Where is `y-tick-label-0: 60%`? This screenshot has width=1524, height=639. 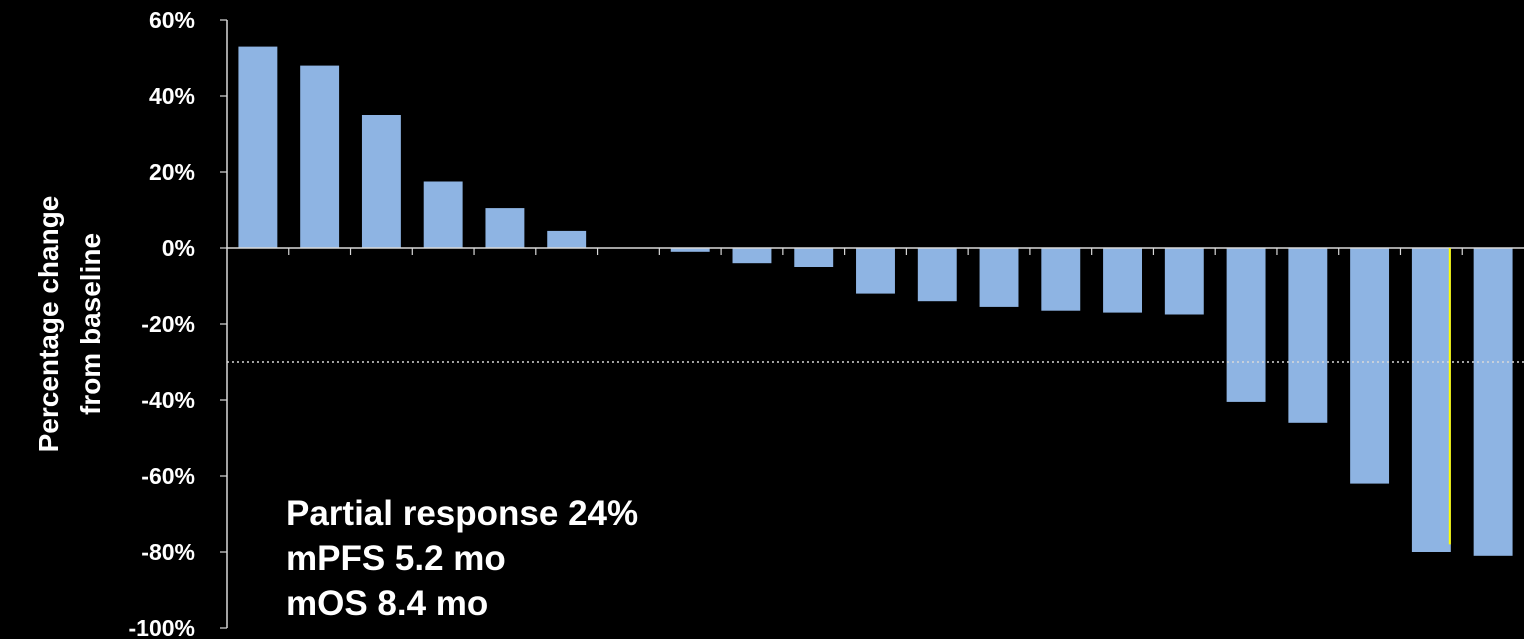 y-tick-label-0: 60% is located at coordinates (172, 20).